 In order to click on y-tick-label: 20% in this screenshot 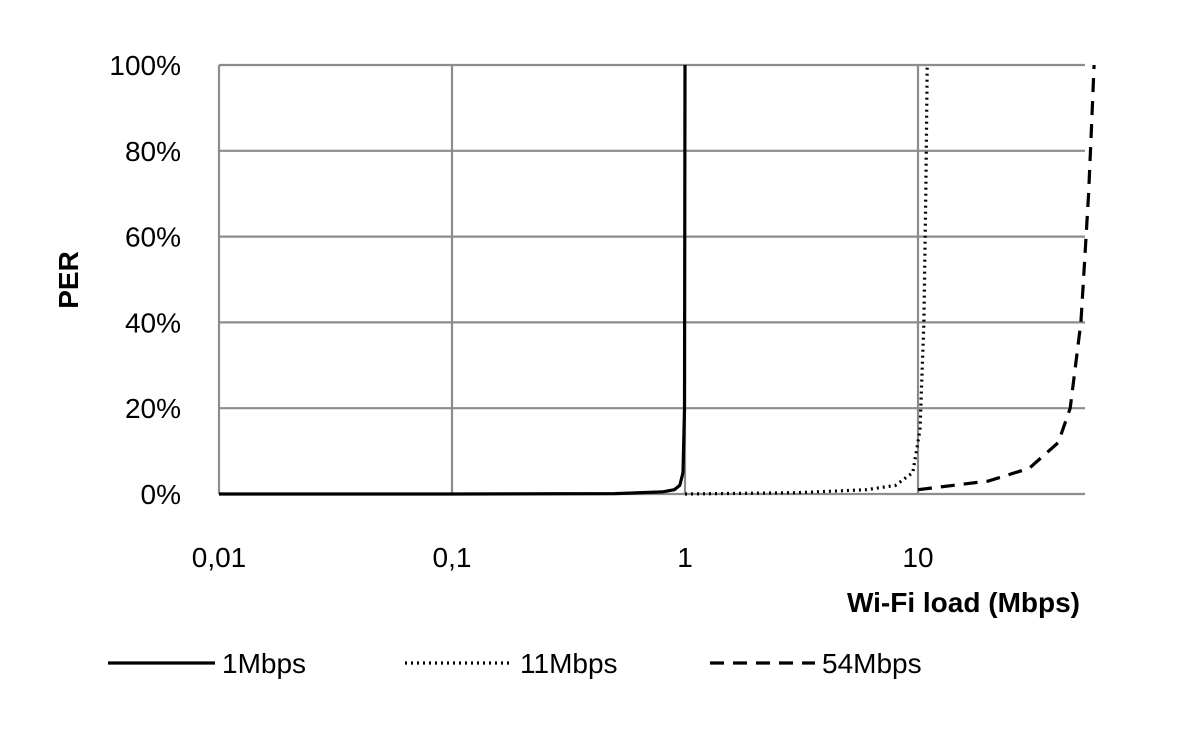, I will do `click(153, 408)`.